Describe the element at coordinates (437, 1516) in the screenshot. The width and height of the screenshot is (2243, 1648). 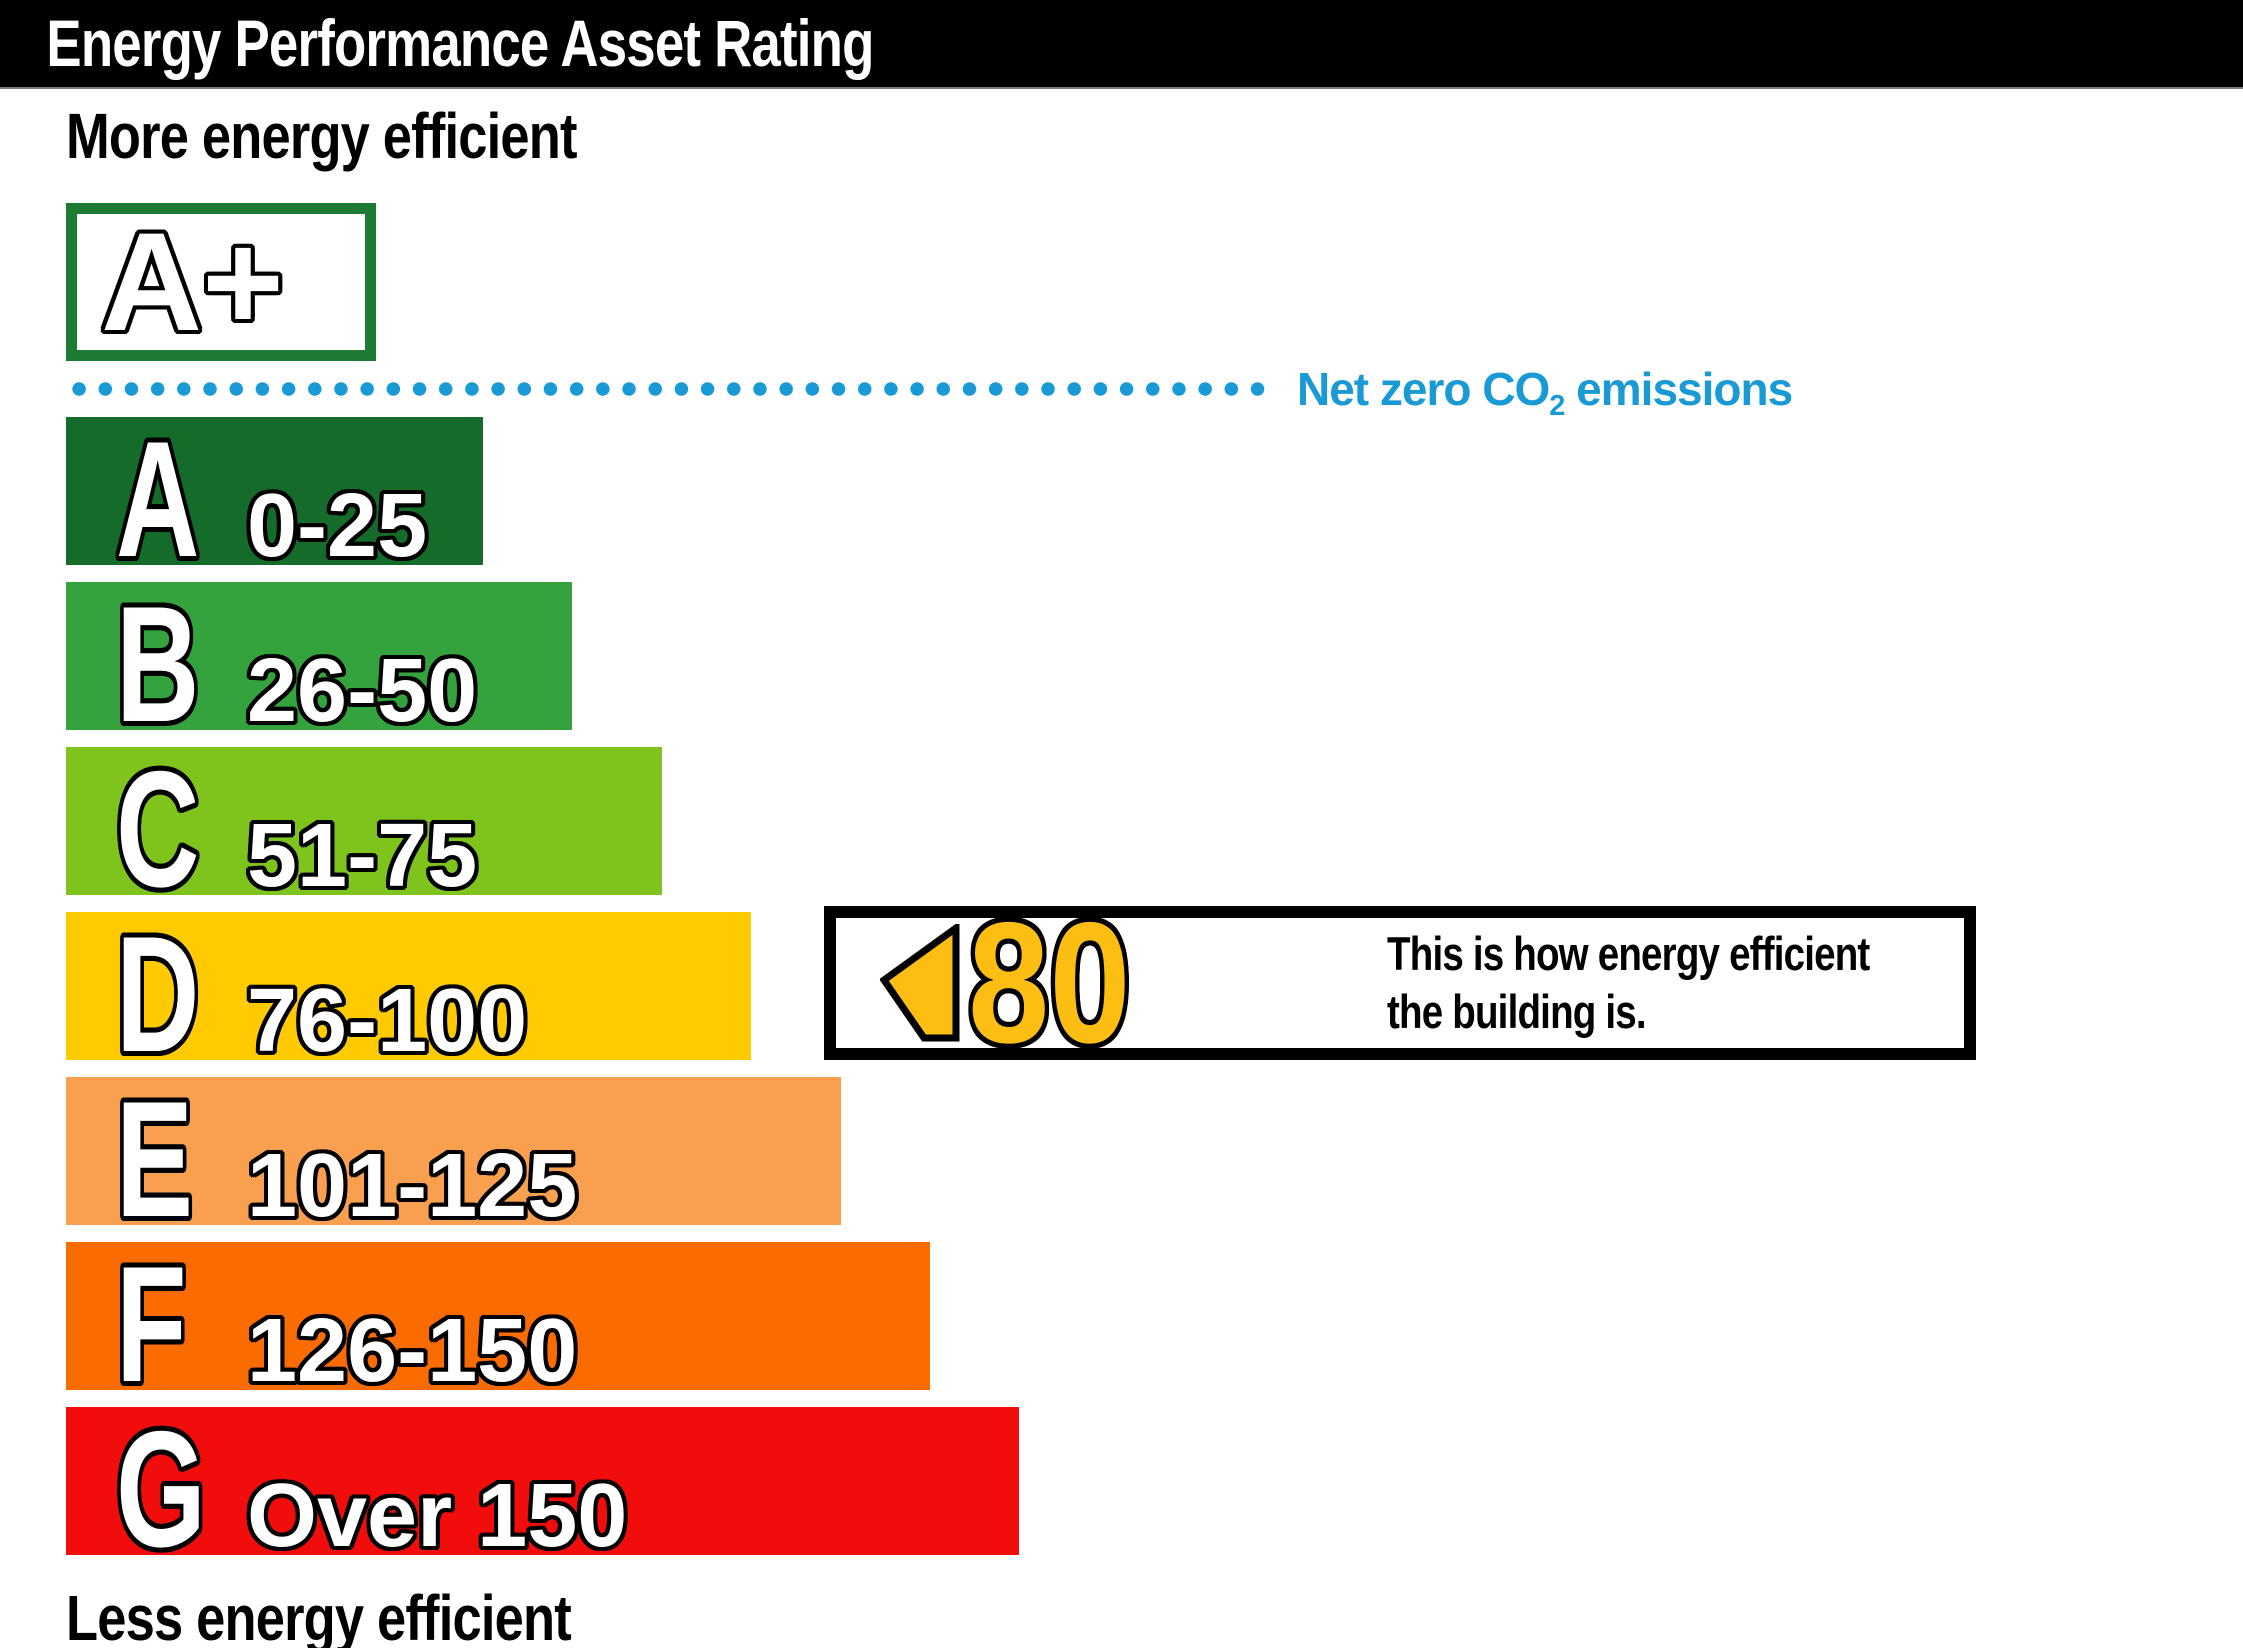
I see `band-range-g: Over 150` at that location.